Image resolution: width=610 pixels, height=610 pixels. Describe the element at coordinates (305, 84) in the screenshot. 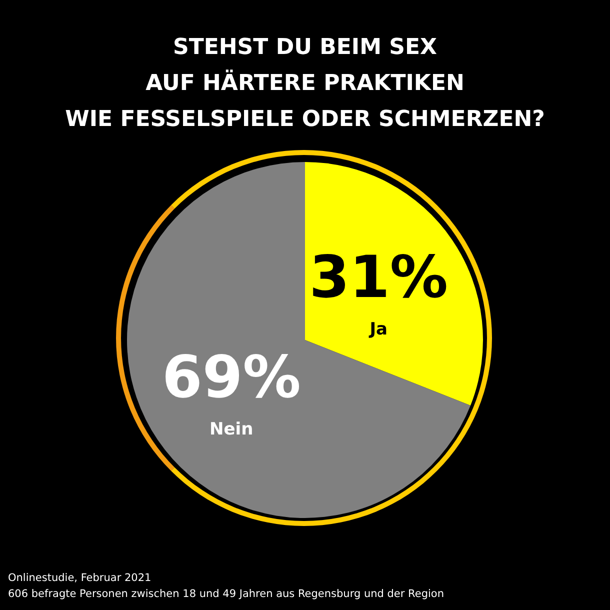

I see `chart-title: STEHST DU BEIM SEX AUF HÄRTERE PRAKTIKEN WIE FESSELSPIELE ODER SCHMERZEN?` at that location.